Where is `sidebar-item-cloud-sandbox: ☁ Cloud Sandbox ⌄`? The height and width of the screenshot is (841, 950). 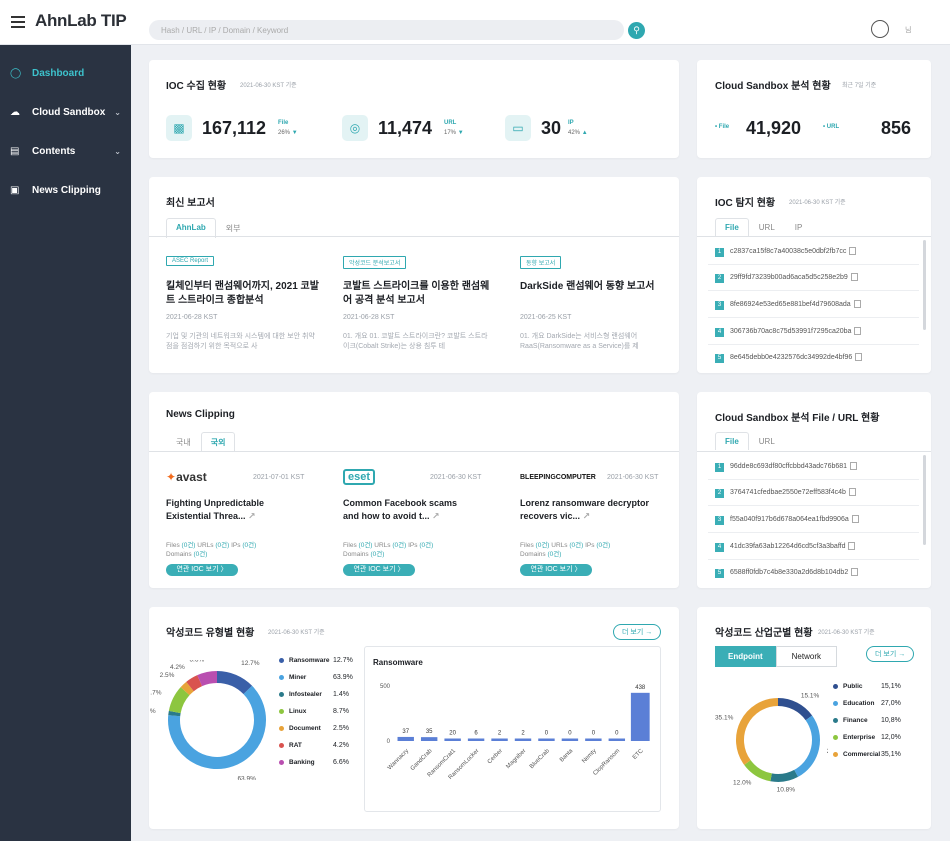 sidebar-item-cloud-sandbox: ☁ Cloud Sandbox ⌄ is located at coordinates (65, 113).